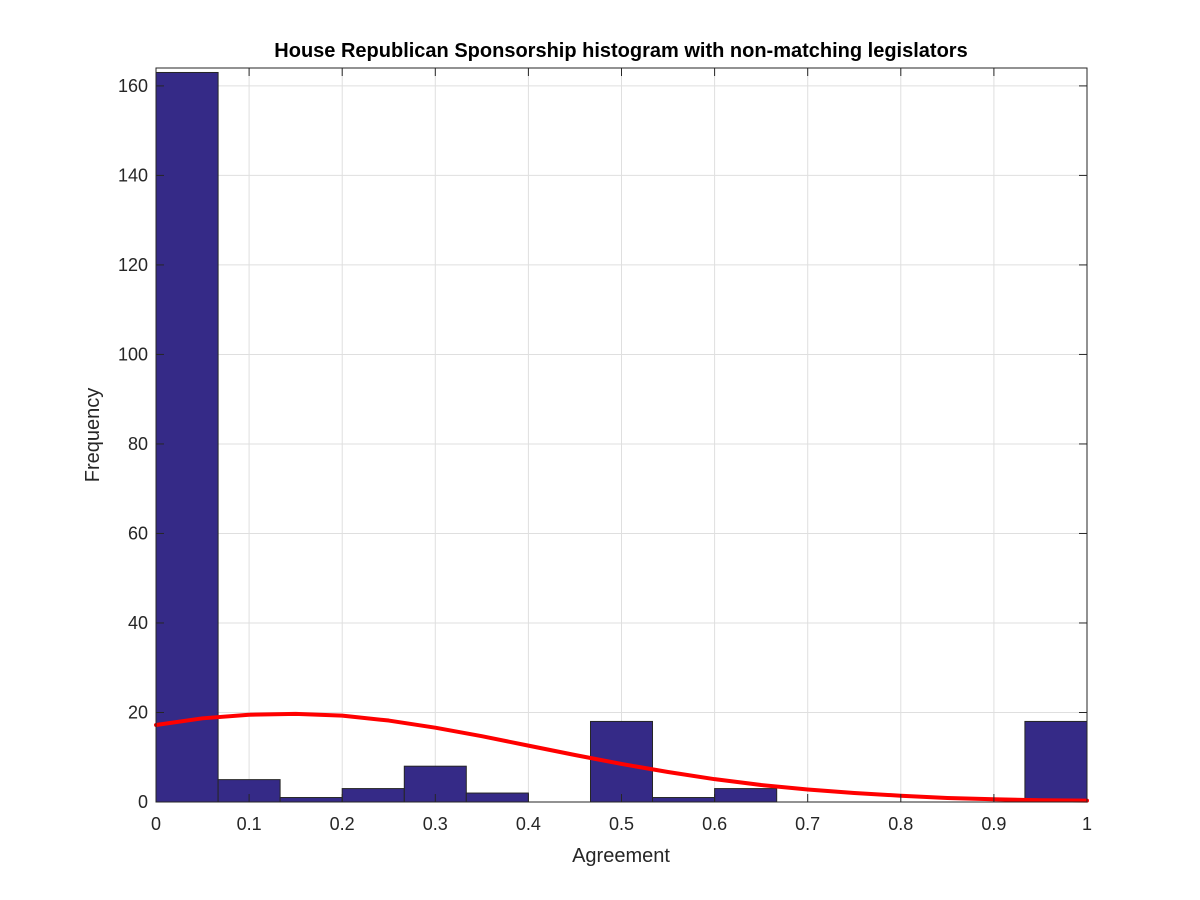 The image size is (1200, 900). What do you see at coordinates (156, 824) in the screenshot?
I see `x-tick-label: 0` at bounding box center [156, 824].